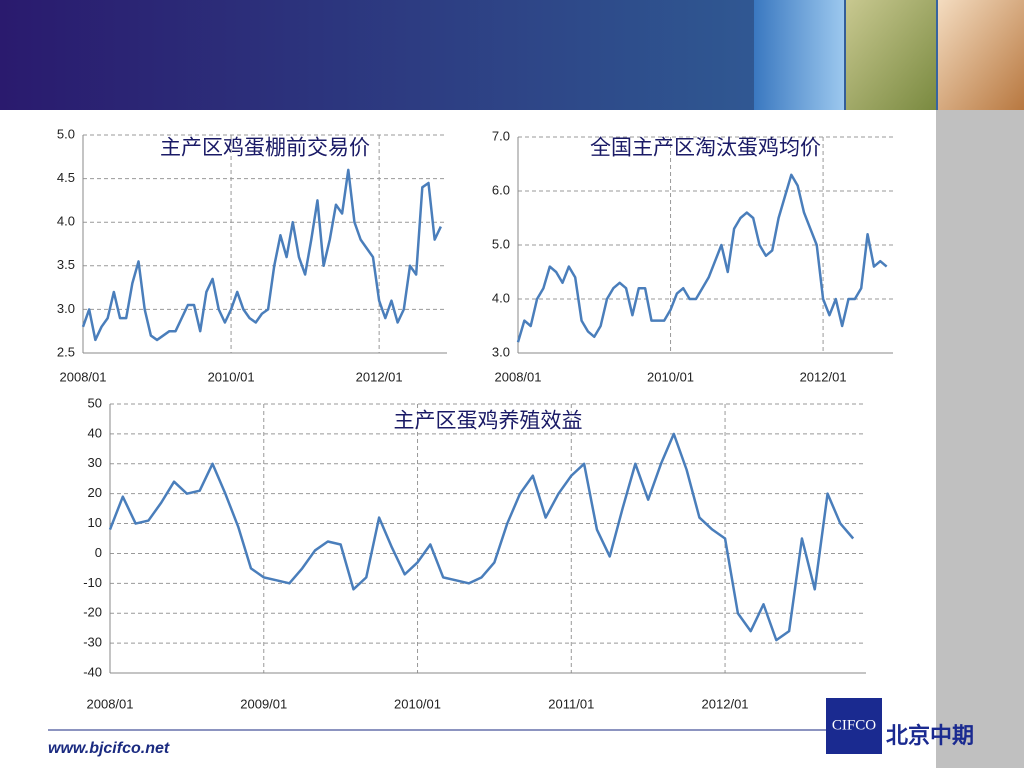 The height and width of the screenshot is (768, 1024). I want to click on logo-text: 北京中期, so click(930, 735).